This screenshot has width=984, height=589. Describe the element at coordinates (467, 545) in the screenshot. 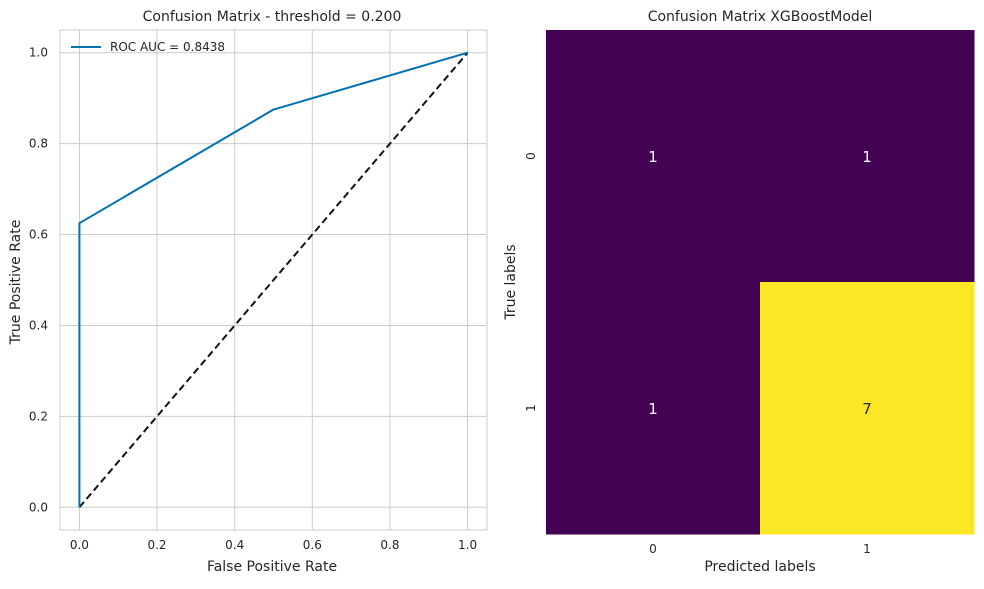

I see `roc-x-tick-label: 1.0` at that location.